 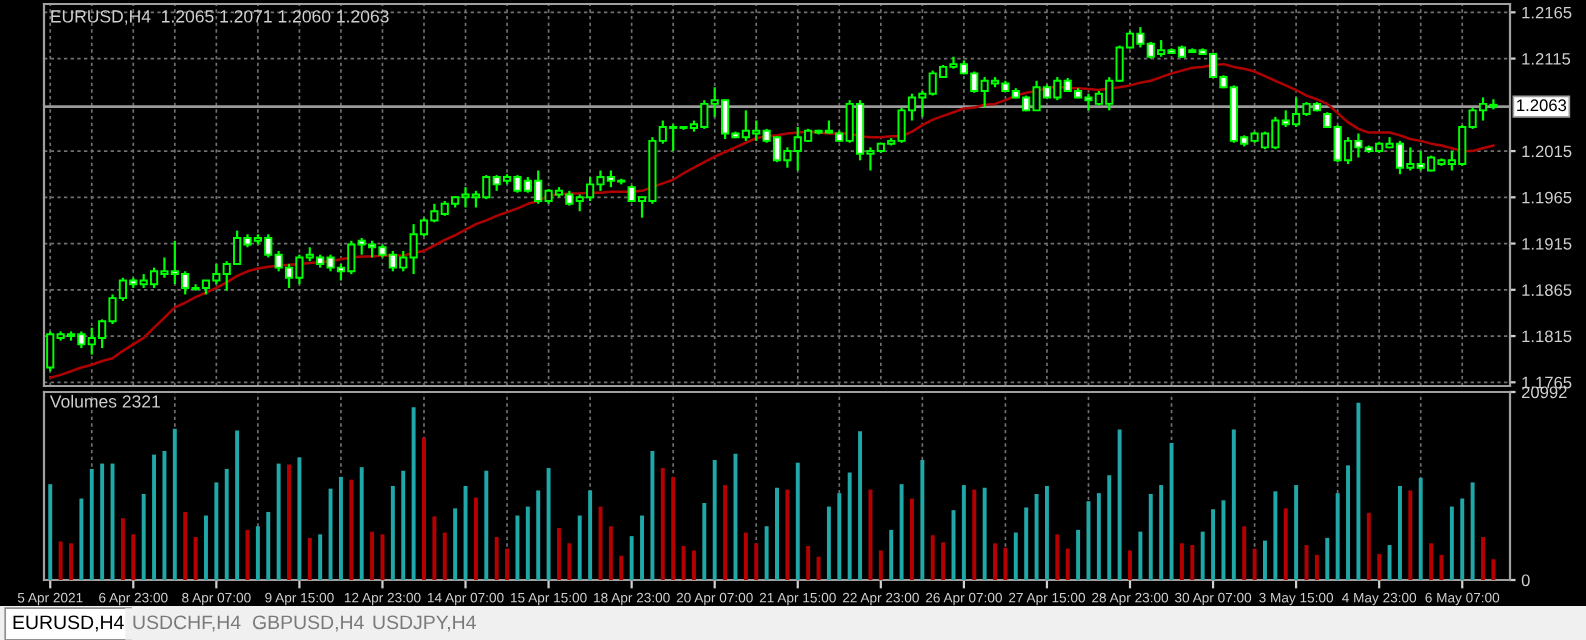 I want to click on y-tick-label: 1.1915, so click(x=1547, y=243).